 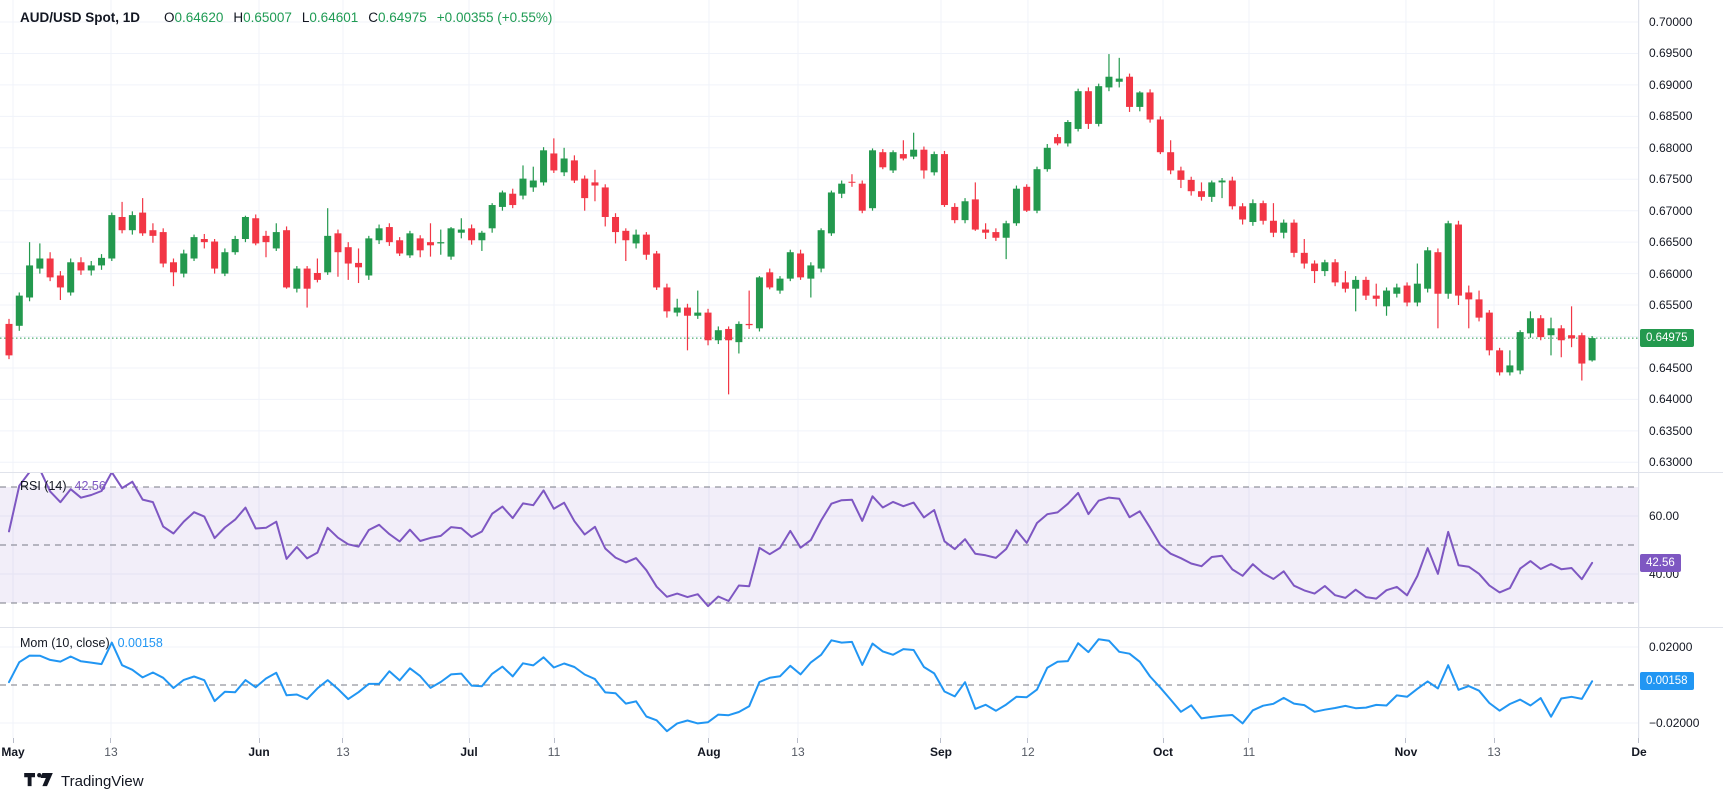 I want to click on mom-legend: Mom (10, close) 0.00158, so click(x=91, y=643).